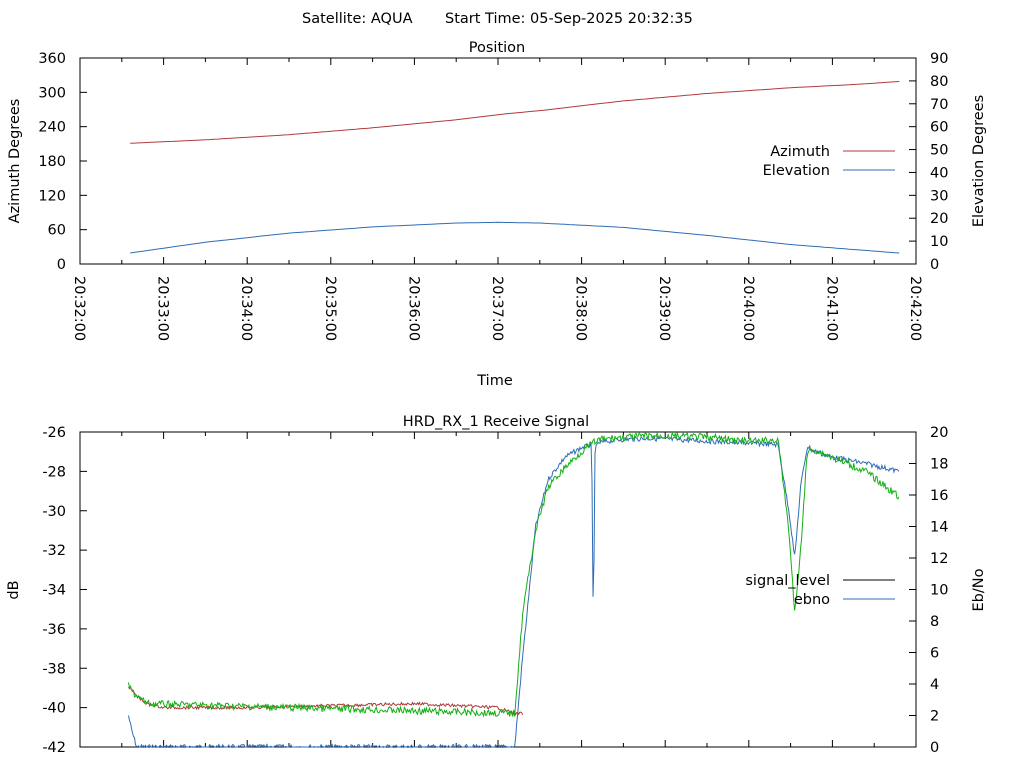  Describe the element at coordinates (939, 242) in the screenshot. I see `position-right-tick-label: 10` at that location.